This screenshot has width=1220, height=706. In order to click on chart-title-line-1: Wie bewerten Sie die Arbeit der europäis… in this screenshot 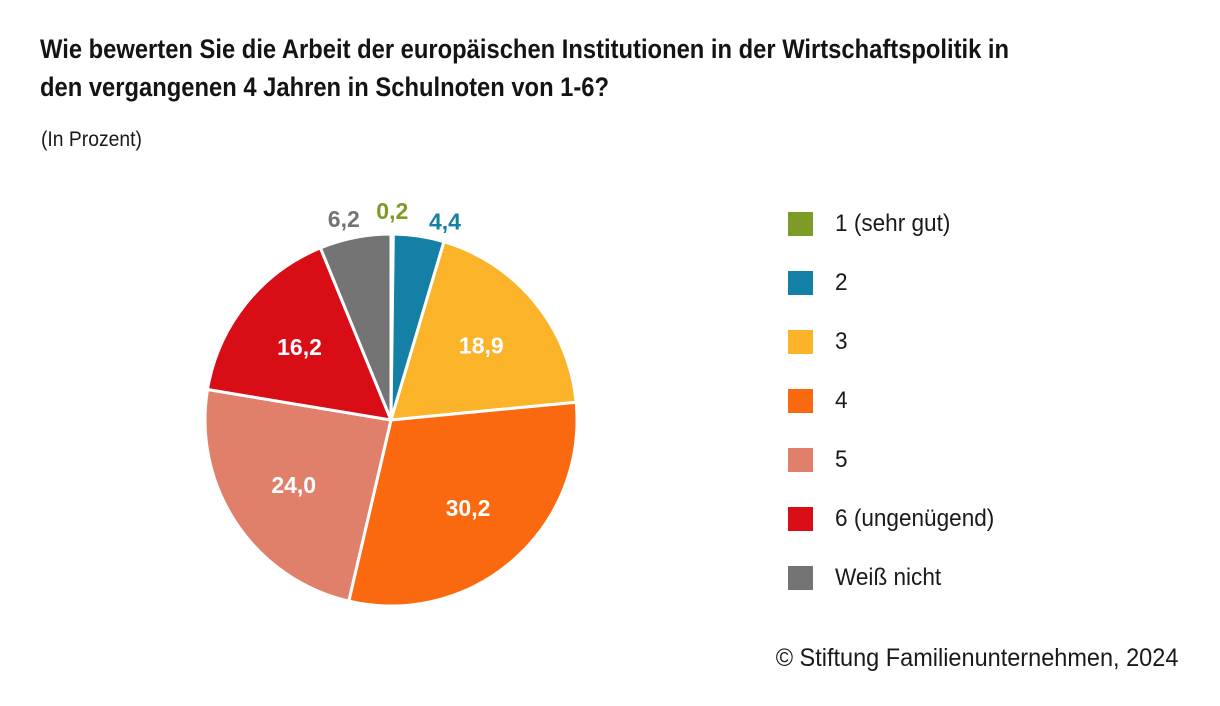, I will do `click(525, 49)`.